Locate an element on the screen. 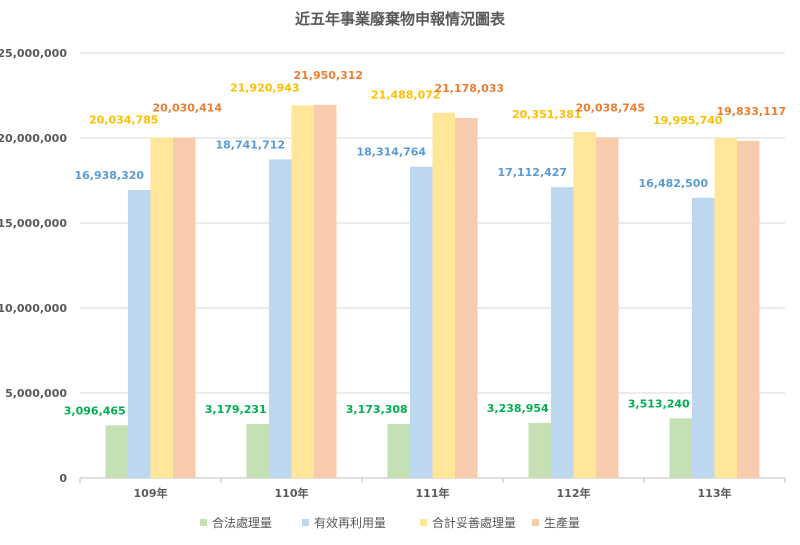 The width and height of the screenshot is (800, 545). chart-title: 近五年事業廢棄物申報情況圖表 is located at coordinates (400, 19).